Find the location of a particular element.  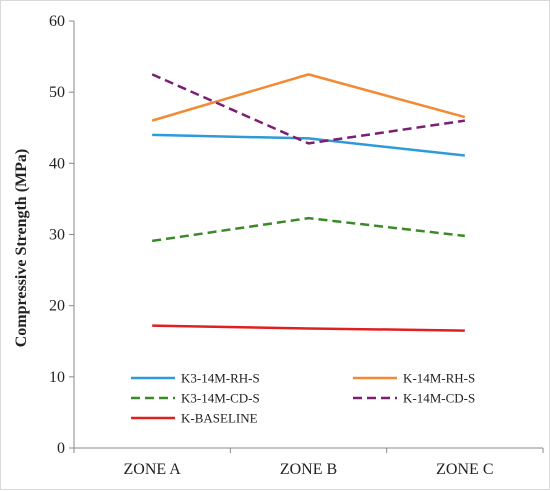

legend-label: K3-14M-RH-S is located at coordinates (220, 378).